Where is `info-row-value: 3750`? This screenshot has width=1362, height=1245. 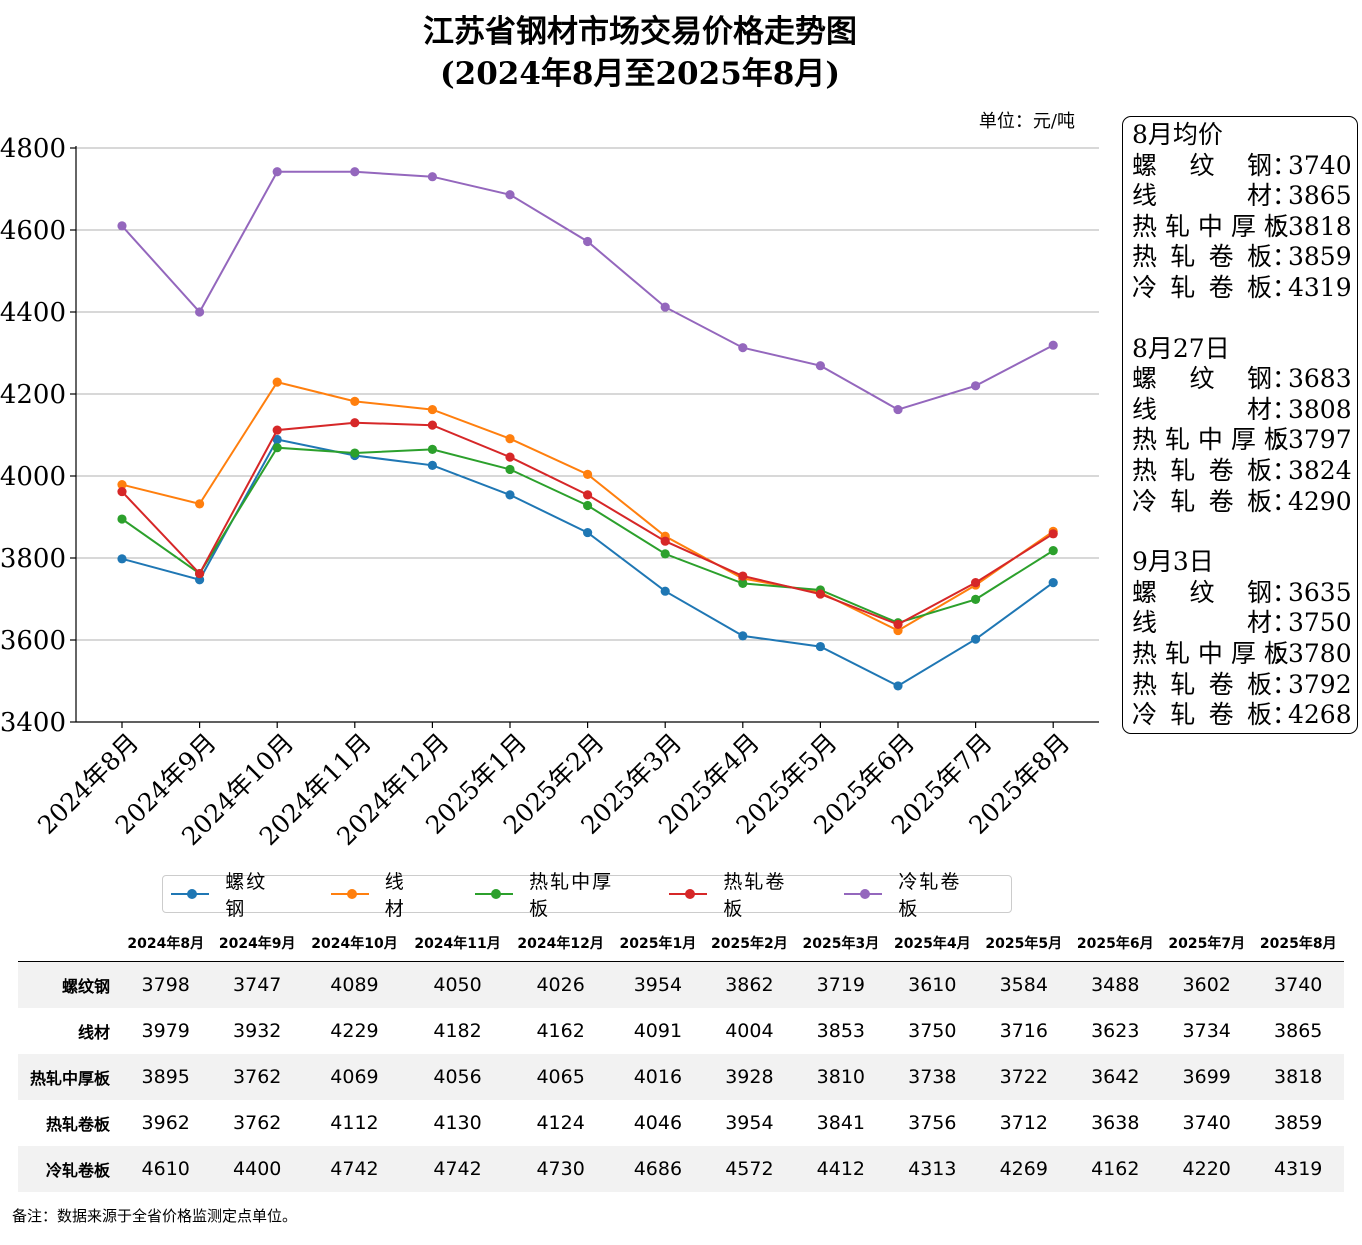 info-row-value: 3750 is located at coordinates (1320, 623).